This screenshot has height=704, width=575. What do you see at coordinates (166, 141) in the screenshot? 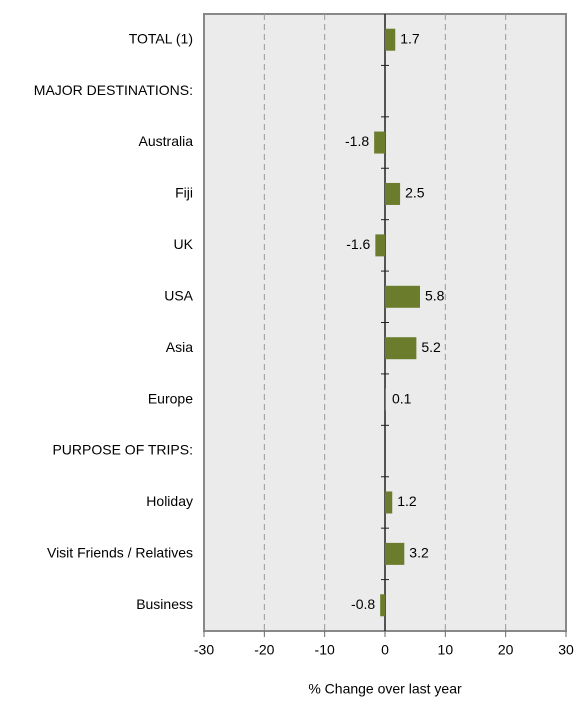
I see `y-tick-label: Australia` at bounding box center [166, 141].